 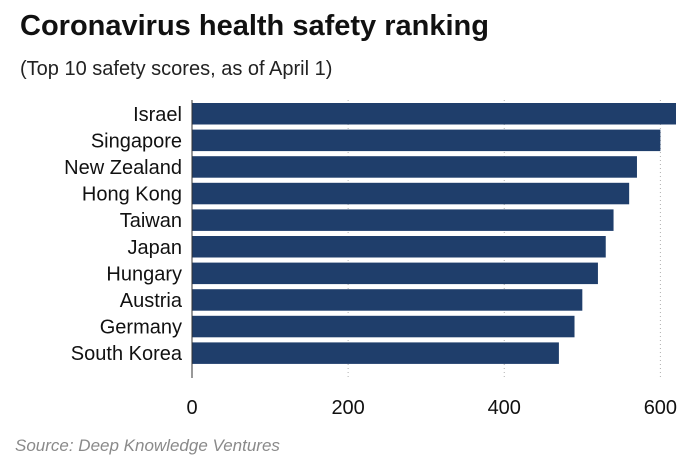 What do you see at coordinates (144, 274) in the screenshot?
I see `category-label: Hungary` at bounding box center [144, 274].